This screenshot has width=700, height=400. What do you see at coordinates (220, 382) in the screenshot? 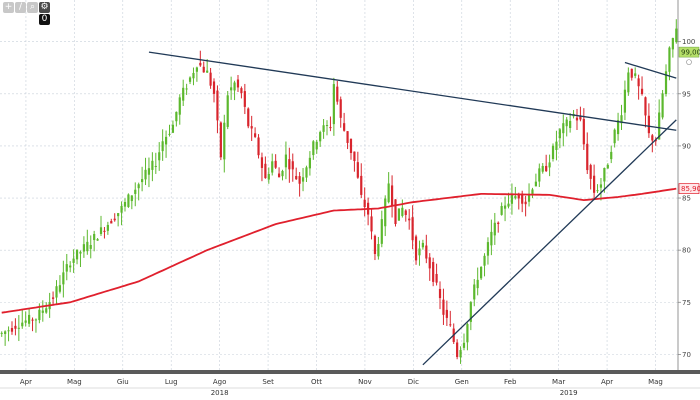
I see `x-tick-label: Ago` at bounding box center [220, 382].